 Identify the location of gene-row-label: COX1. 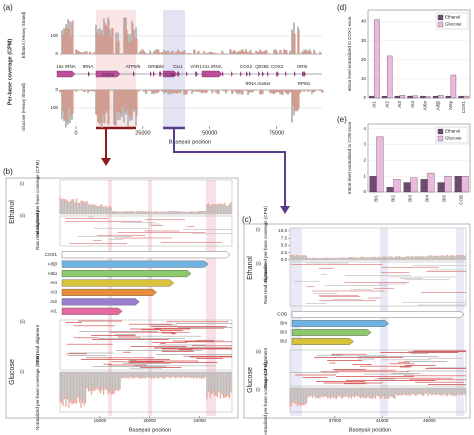
(51, 254).